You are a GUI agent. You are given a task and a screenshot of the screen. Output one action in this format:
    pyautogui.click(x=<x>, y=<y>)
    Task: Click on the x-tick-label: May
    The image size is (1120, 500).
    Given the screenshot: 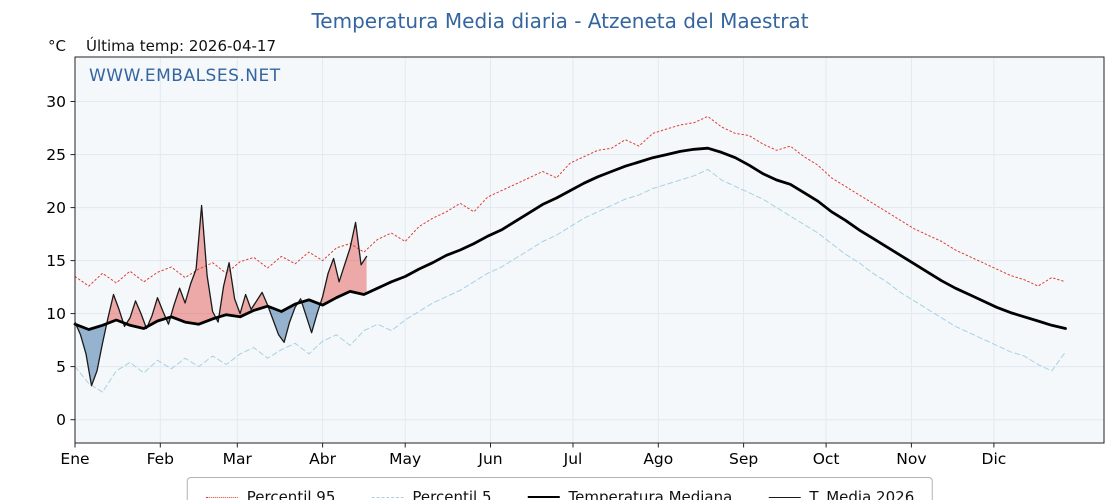 What is the action you would take?
    pyautogui.click(x=405, y=459)
    